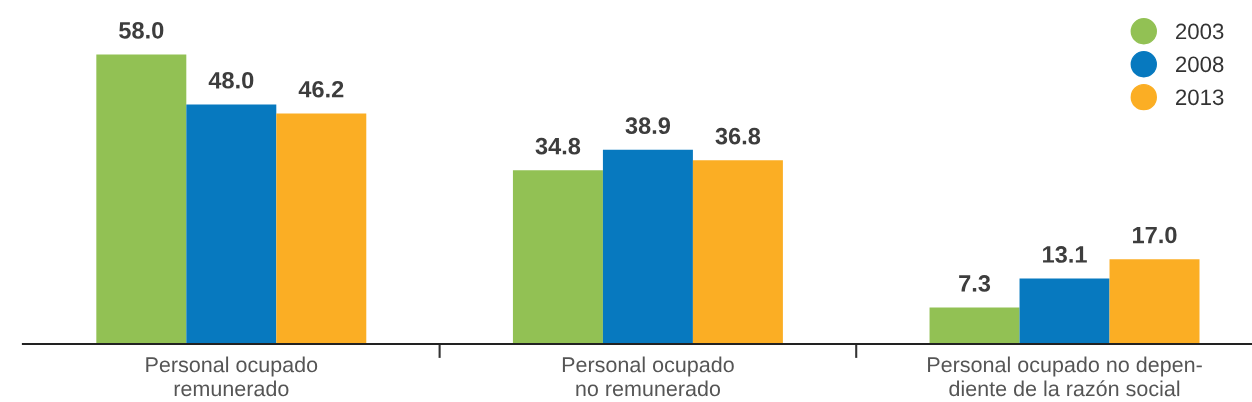 This screenshot has width=1252, height=402. I want to click on data-label: 17.0, so click(1155, 235).